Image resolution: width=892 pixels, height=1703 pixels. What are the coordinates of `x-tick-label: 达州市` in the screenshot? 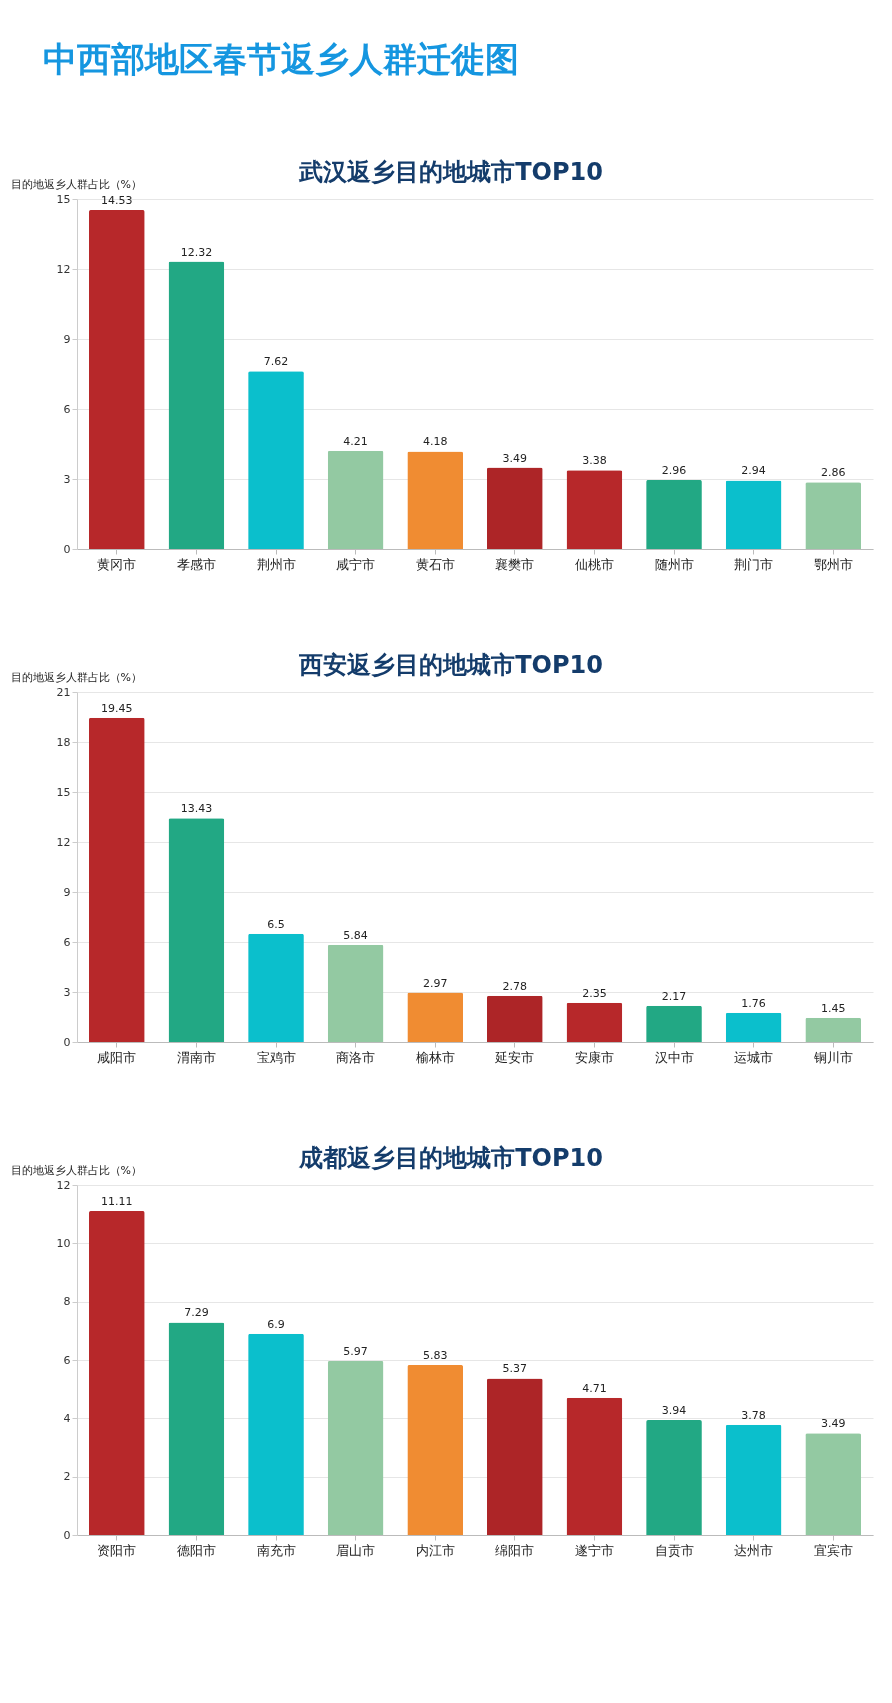 It's located at (754, 1550).